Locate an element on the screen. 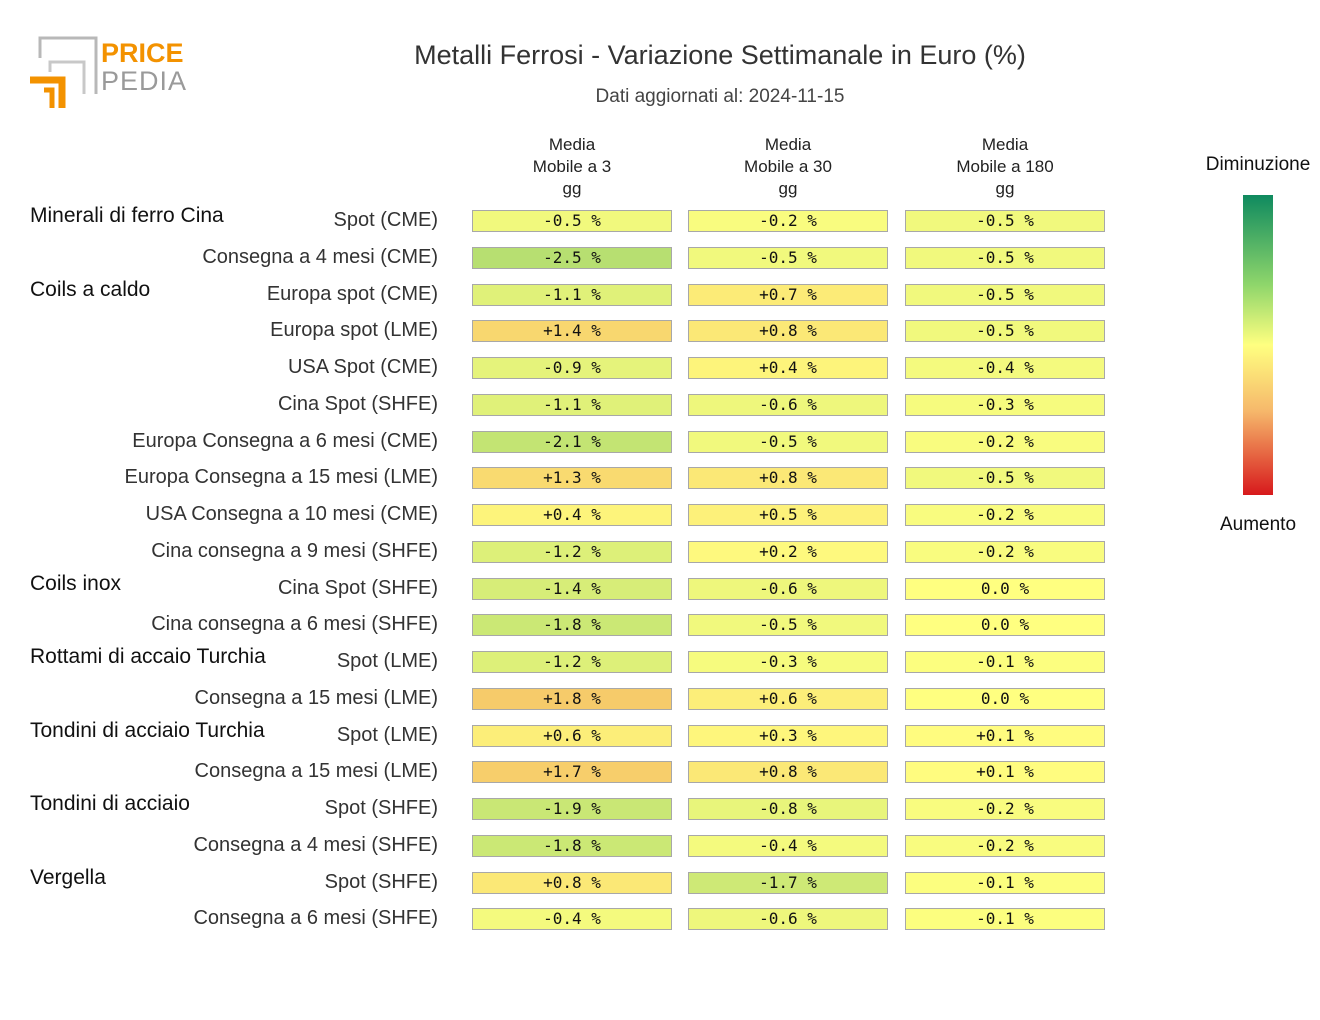  row-label: Consegna a 4 mesi (CME) is located at coordinates (320, 256).